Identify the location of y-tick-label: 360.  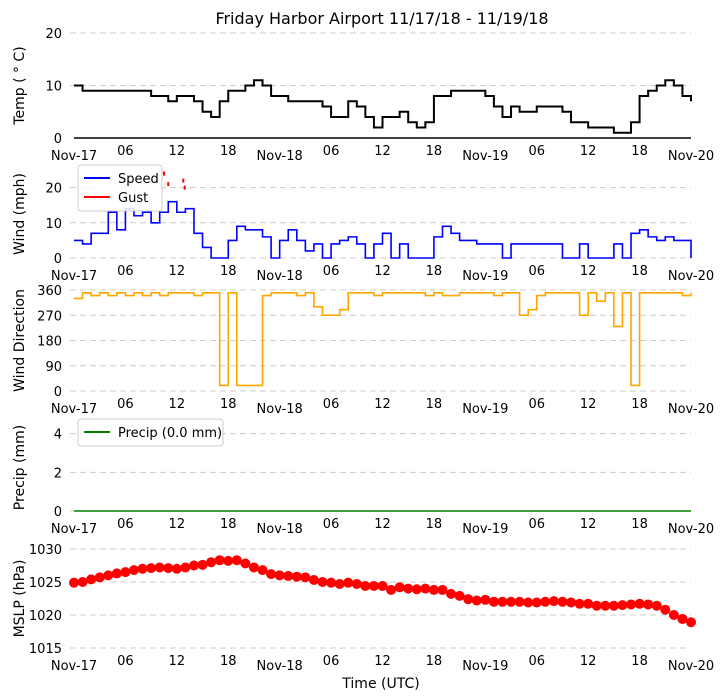
(49, 291).